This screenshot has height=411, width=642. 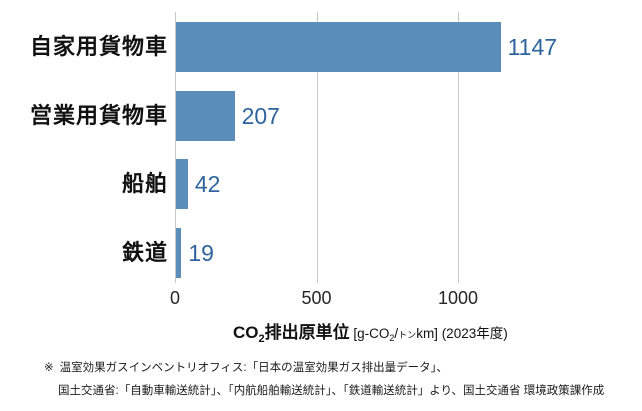 What do you see at coordinates (175, 298) in the screenshot?
I see `x-tick-0: 0` at bounding box center [175, 298].